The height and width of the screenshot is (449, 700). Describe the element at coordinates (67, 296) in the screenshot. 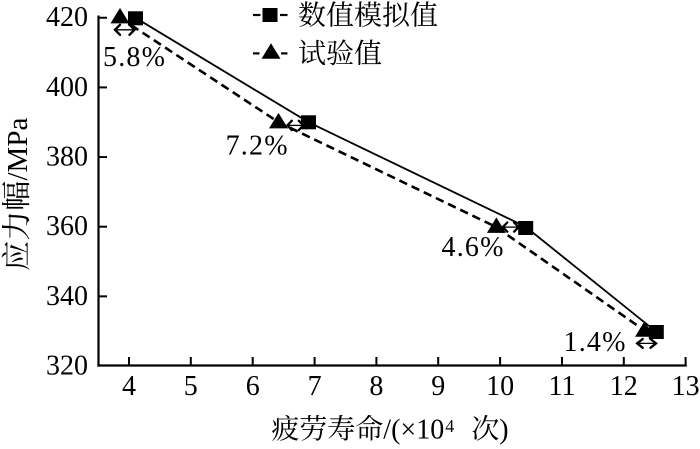

I see `svg-text: 340` at that location.